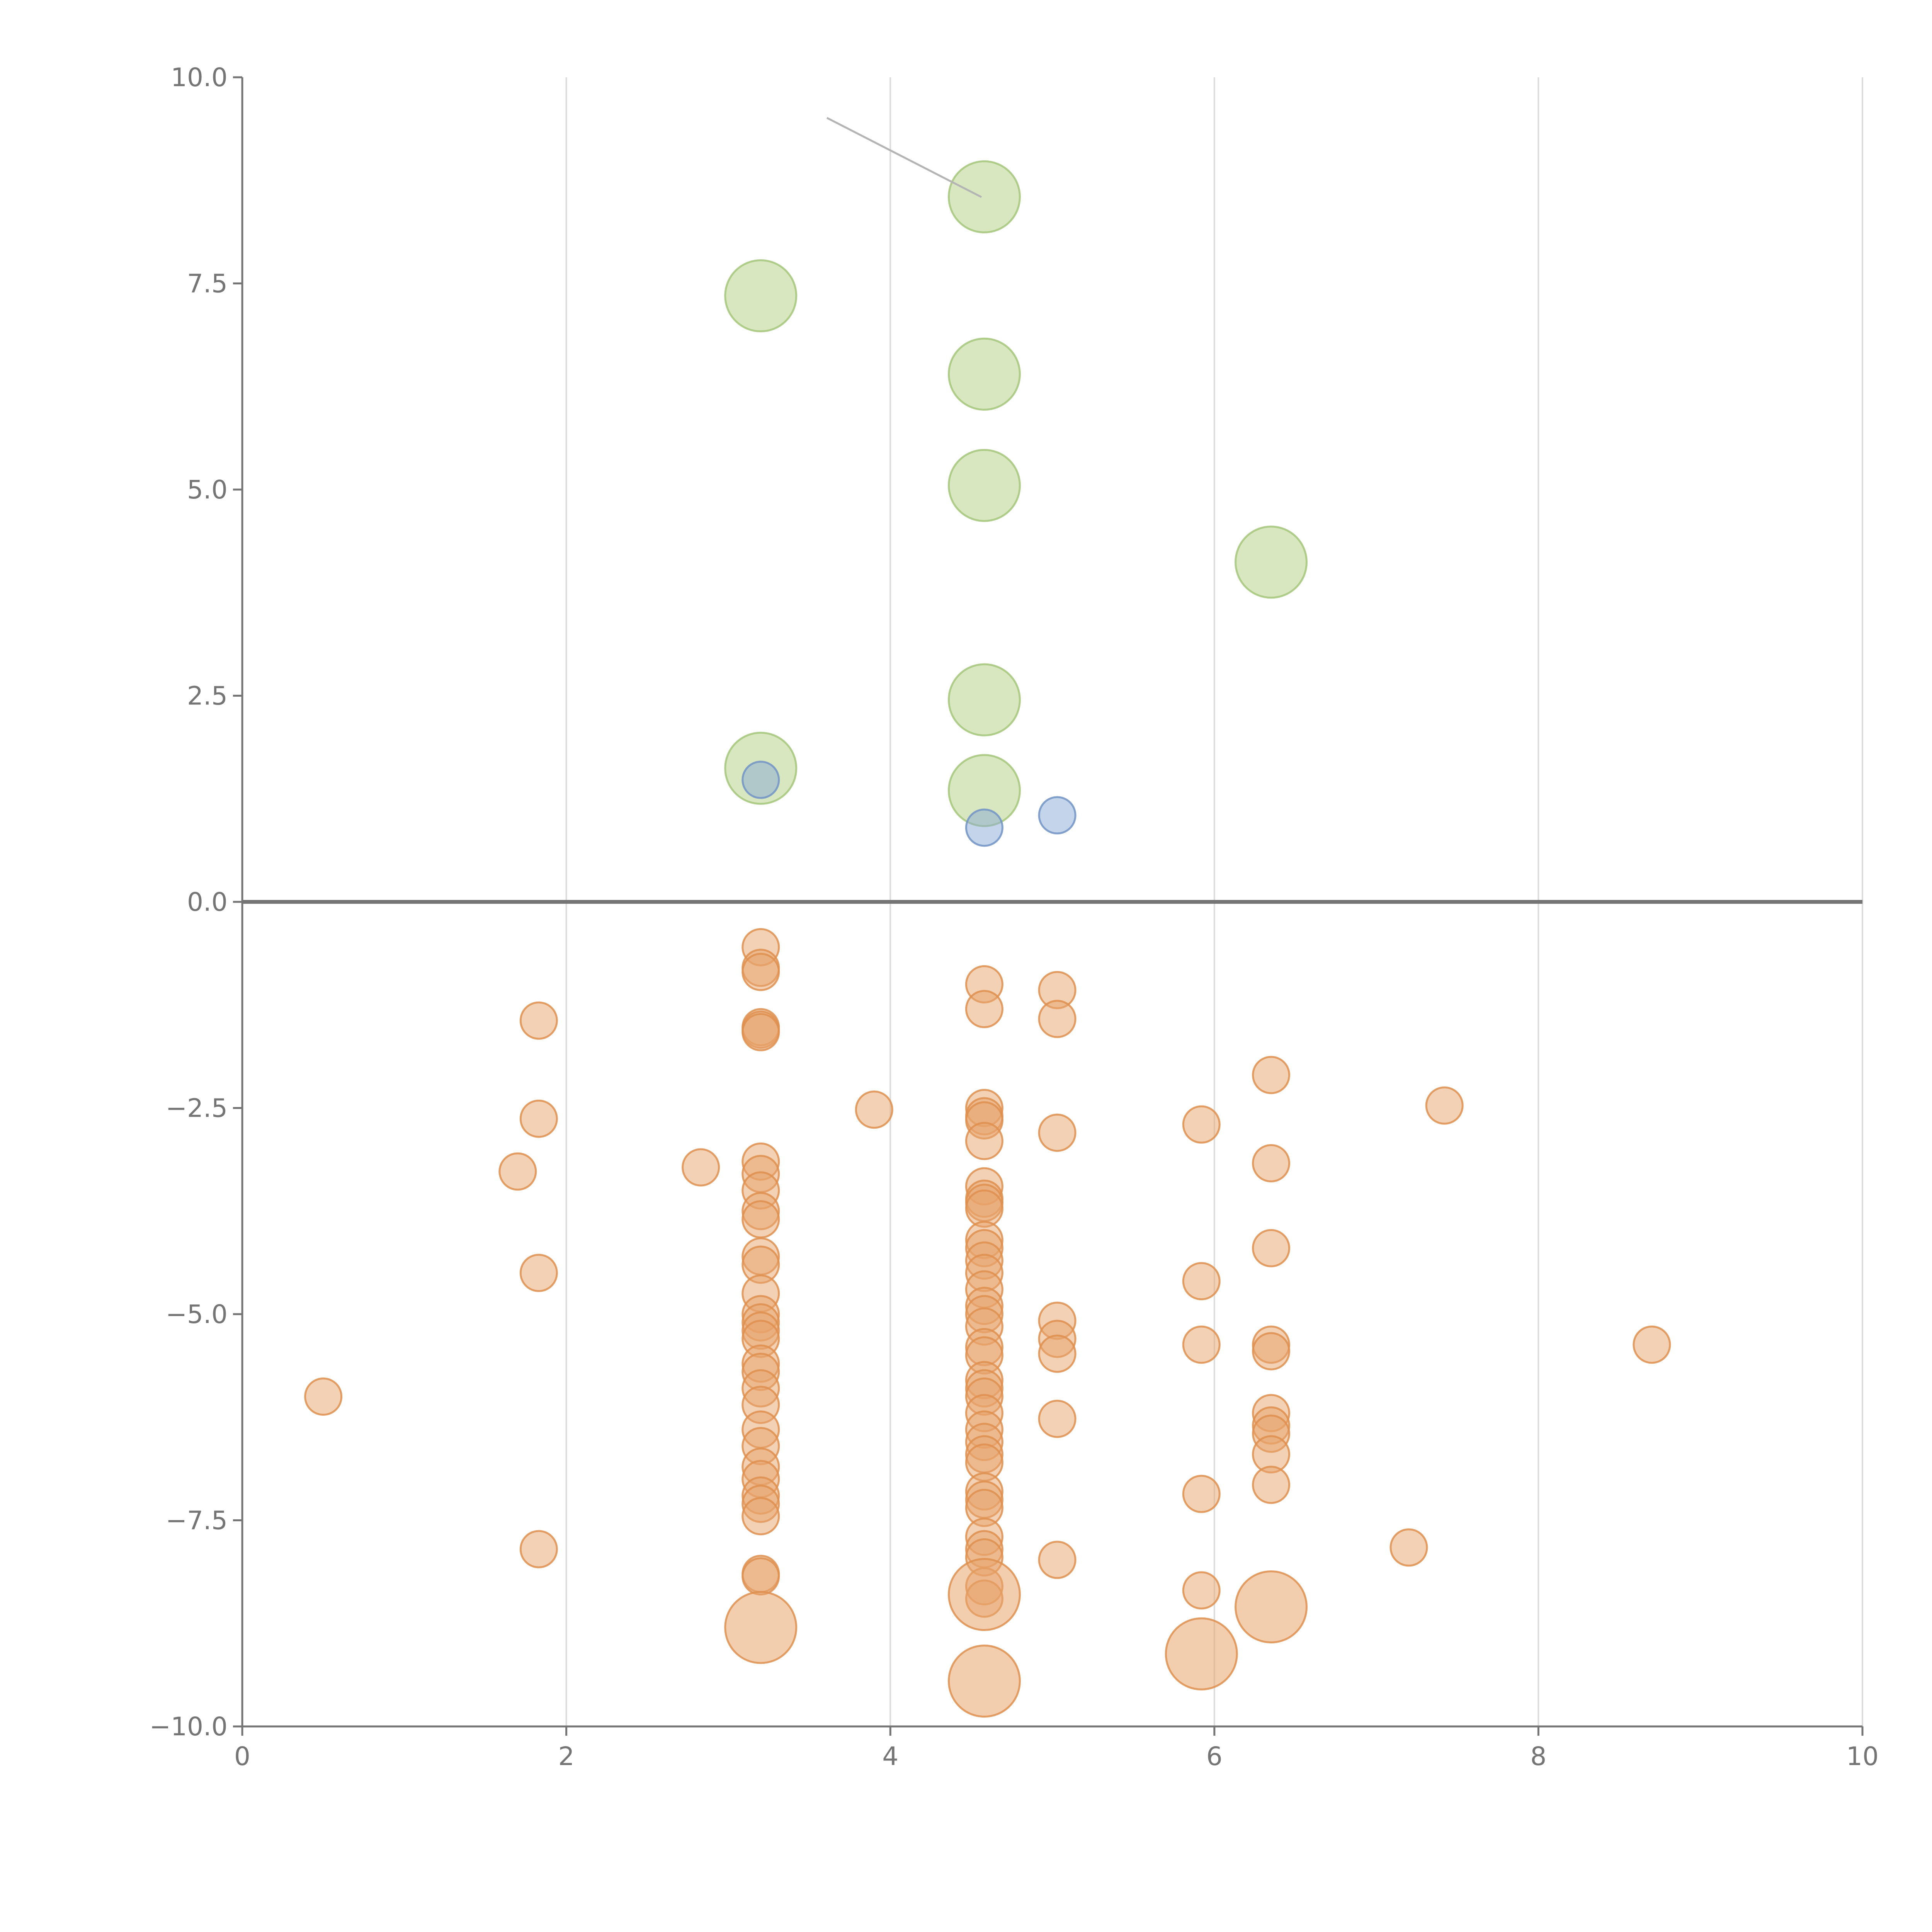  What do you see at coordinates (890, 1756) in the screenshot?
I see `x-tick-label: 4` at bounding box center [890, 1756].